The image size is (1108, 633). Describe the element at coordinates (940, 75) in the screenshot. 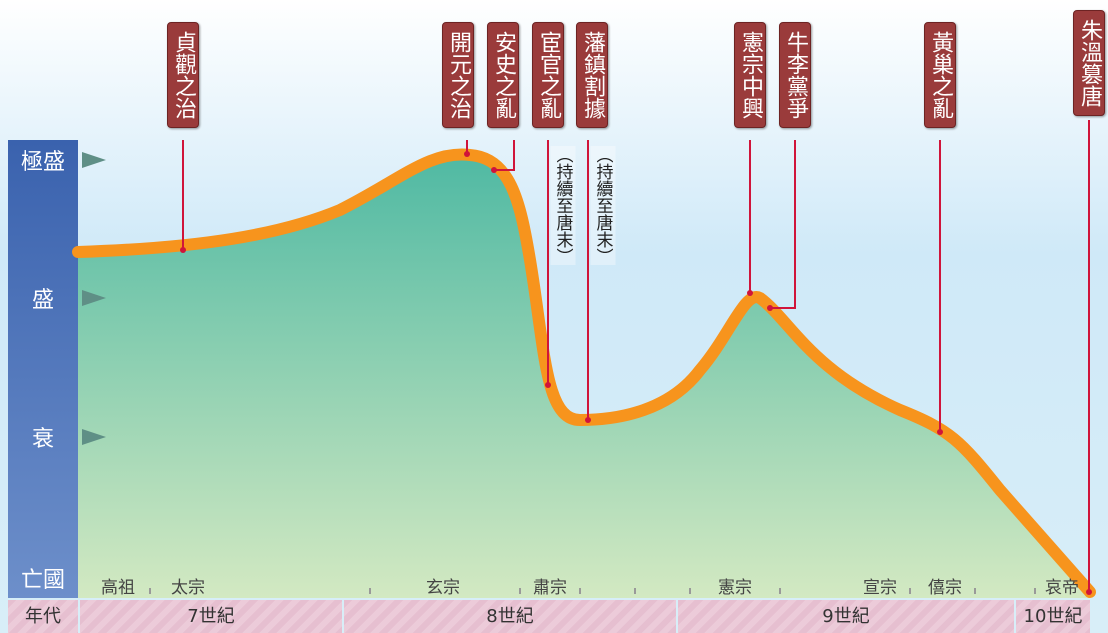

I see `event: 黃巢之亂` at that location.